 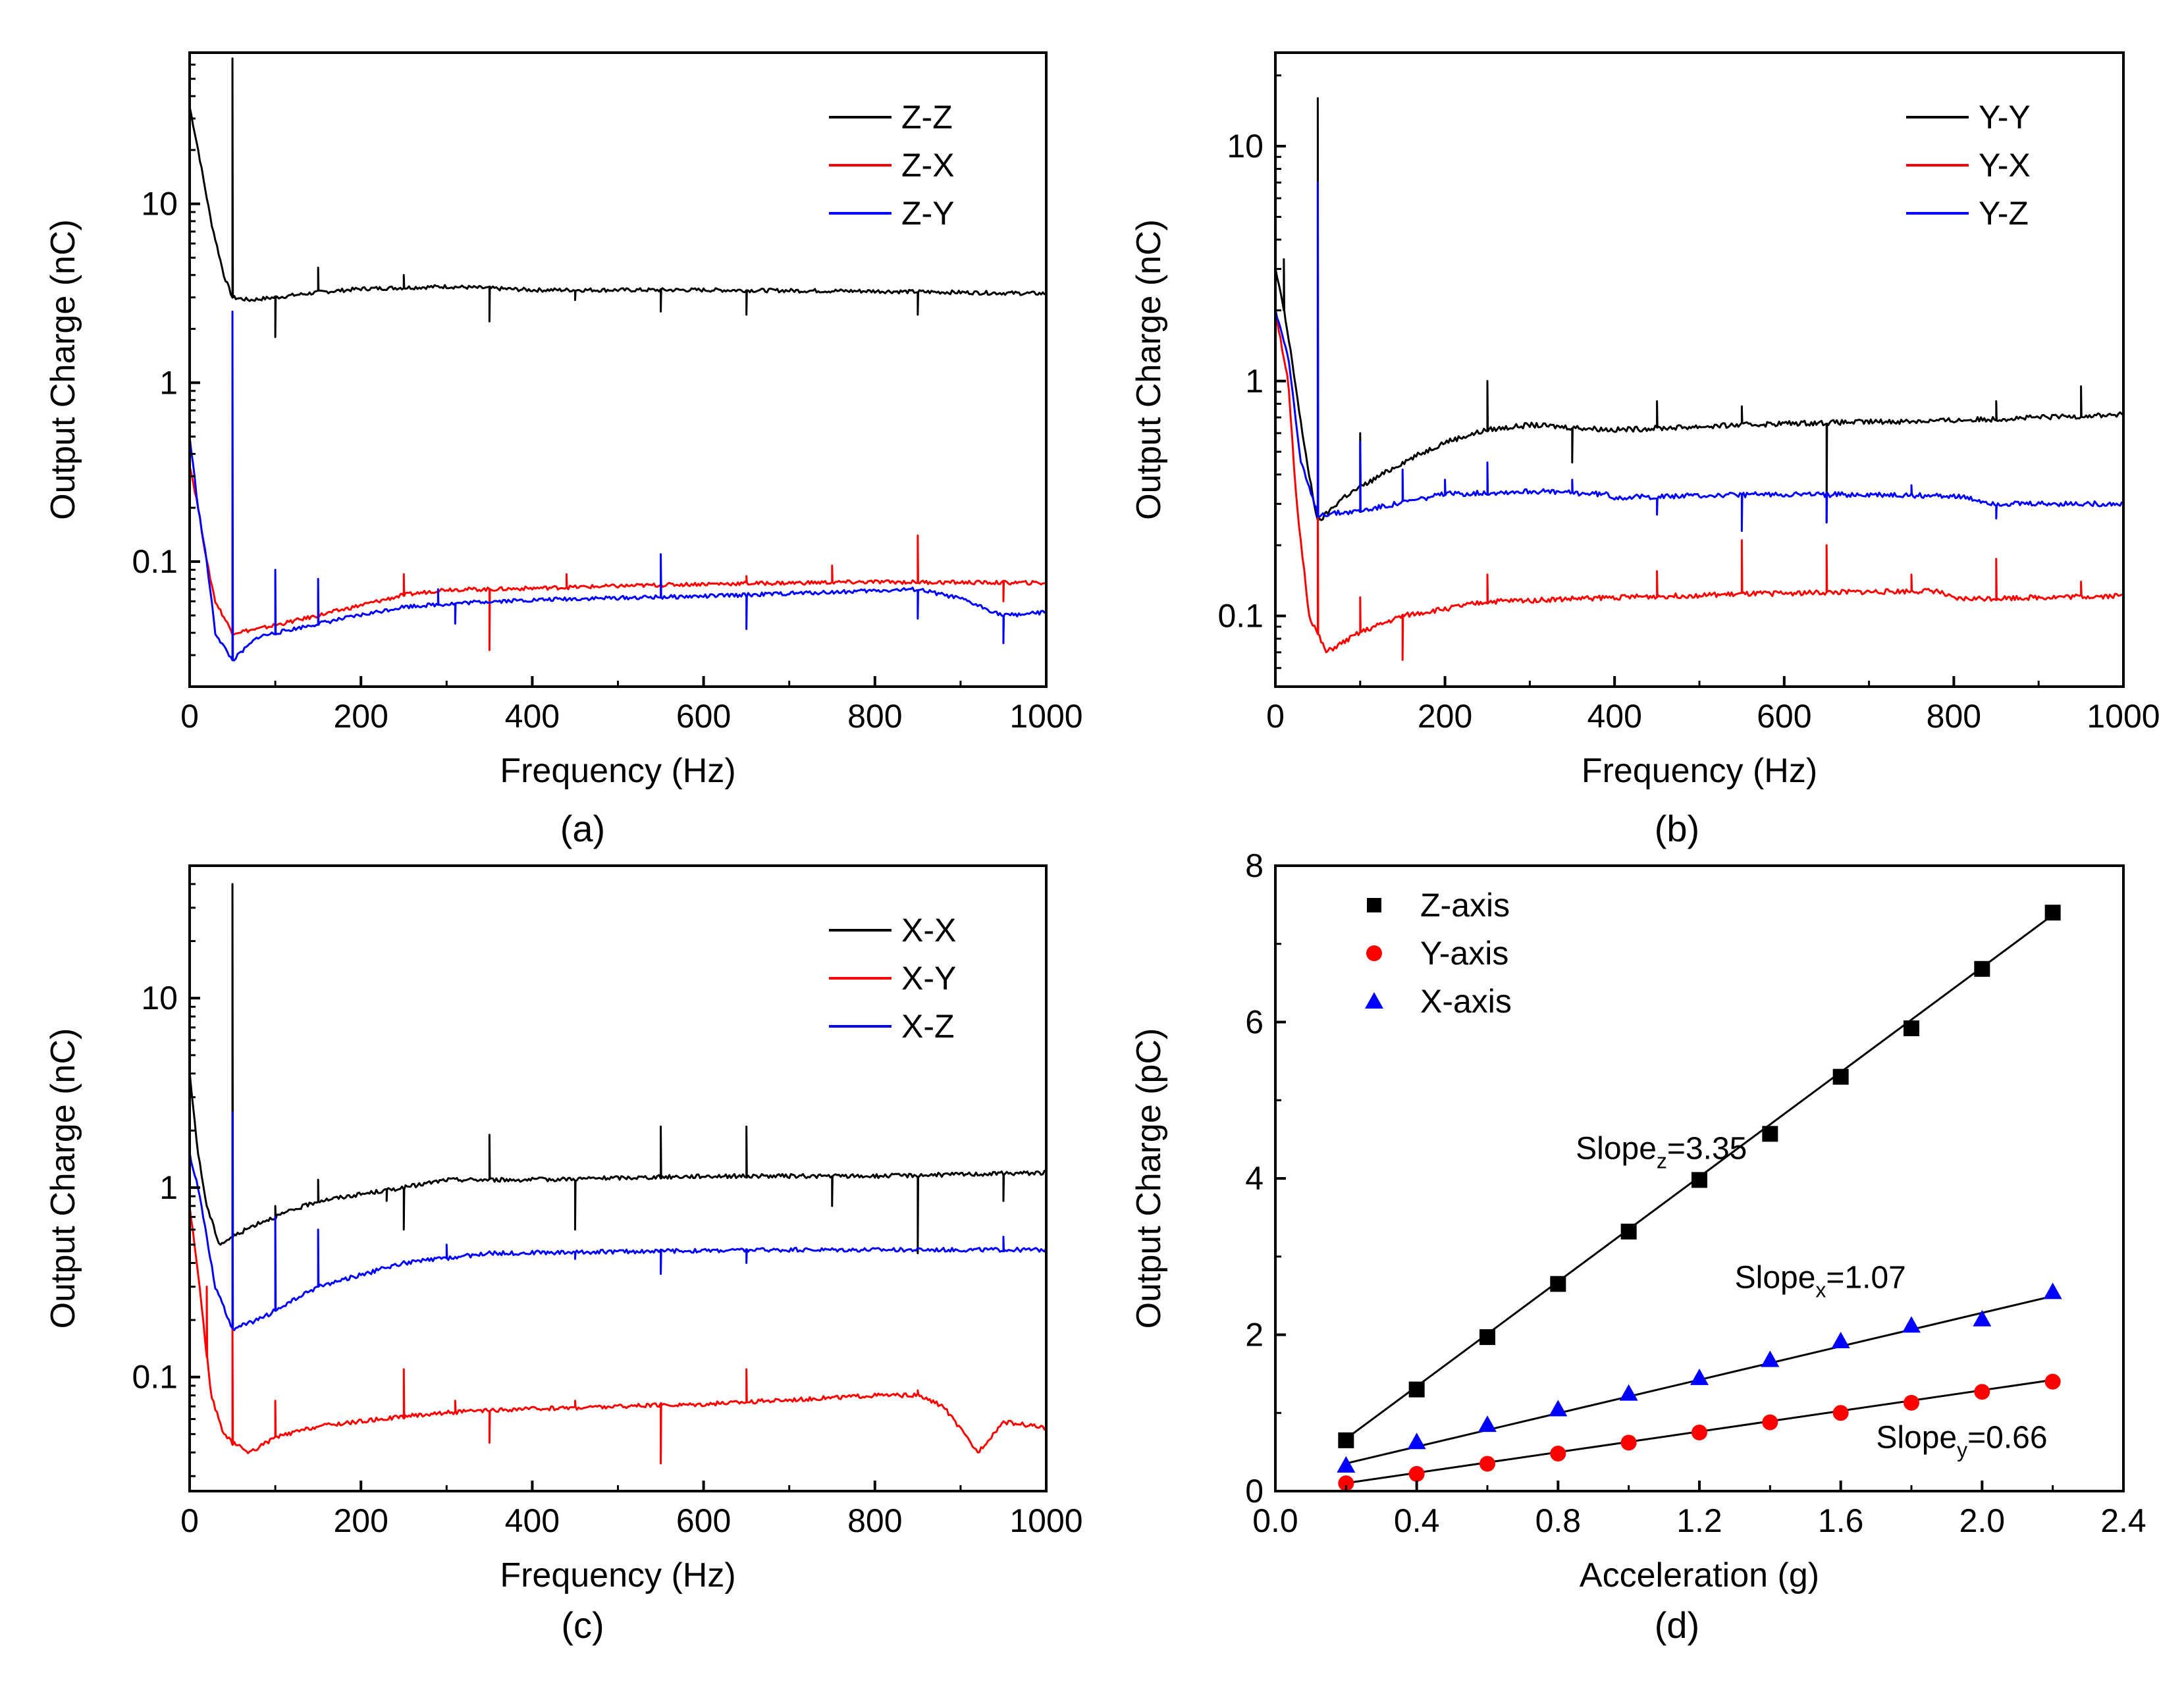 What do you see at coordinates (1149, 1178) in the screenshot?
I see `y-axis-label: Output Charge (pC)` at bounding box center [1149, 1178].